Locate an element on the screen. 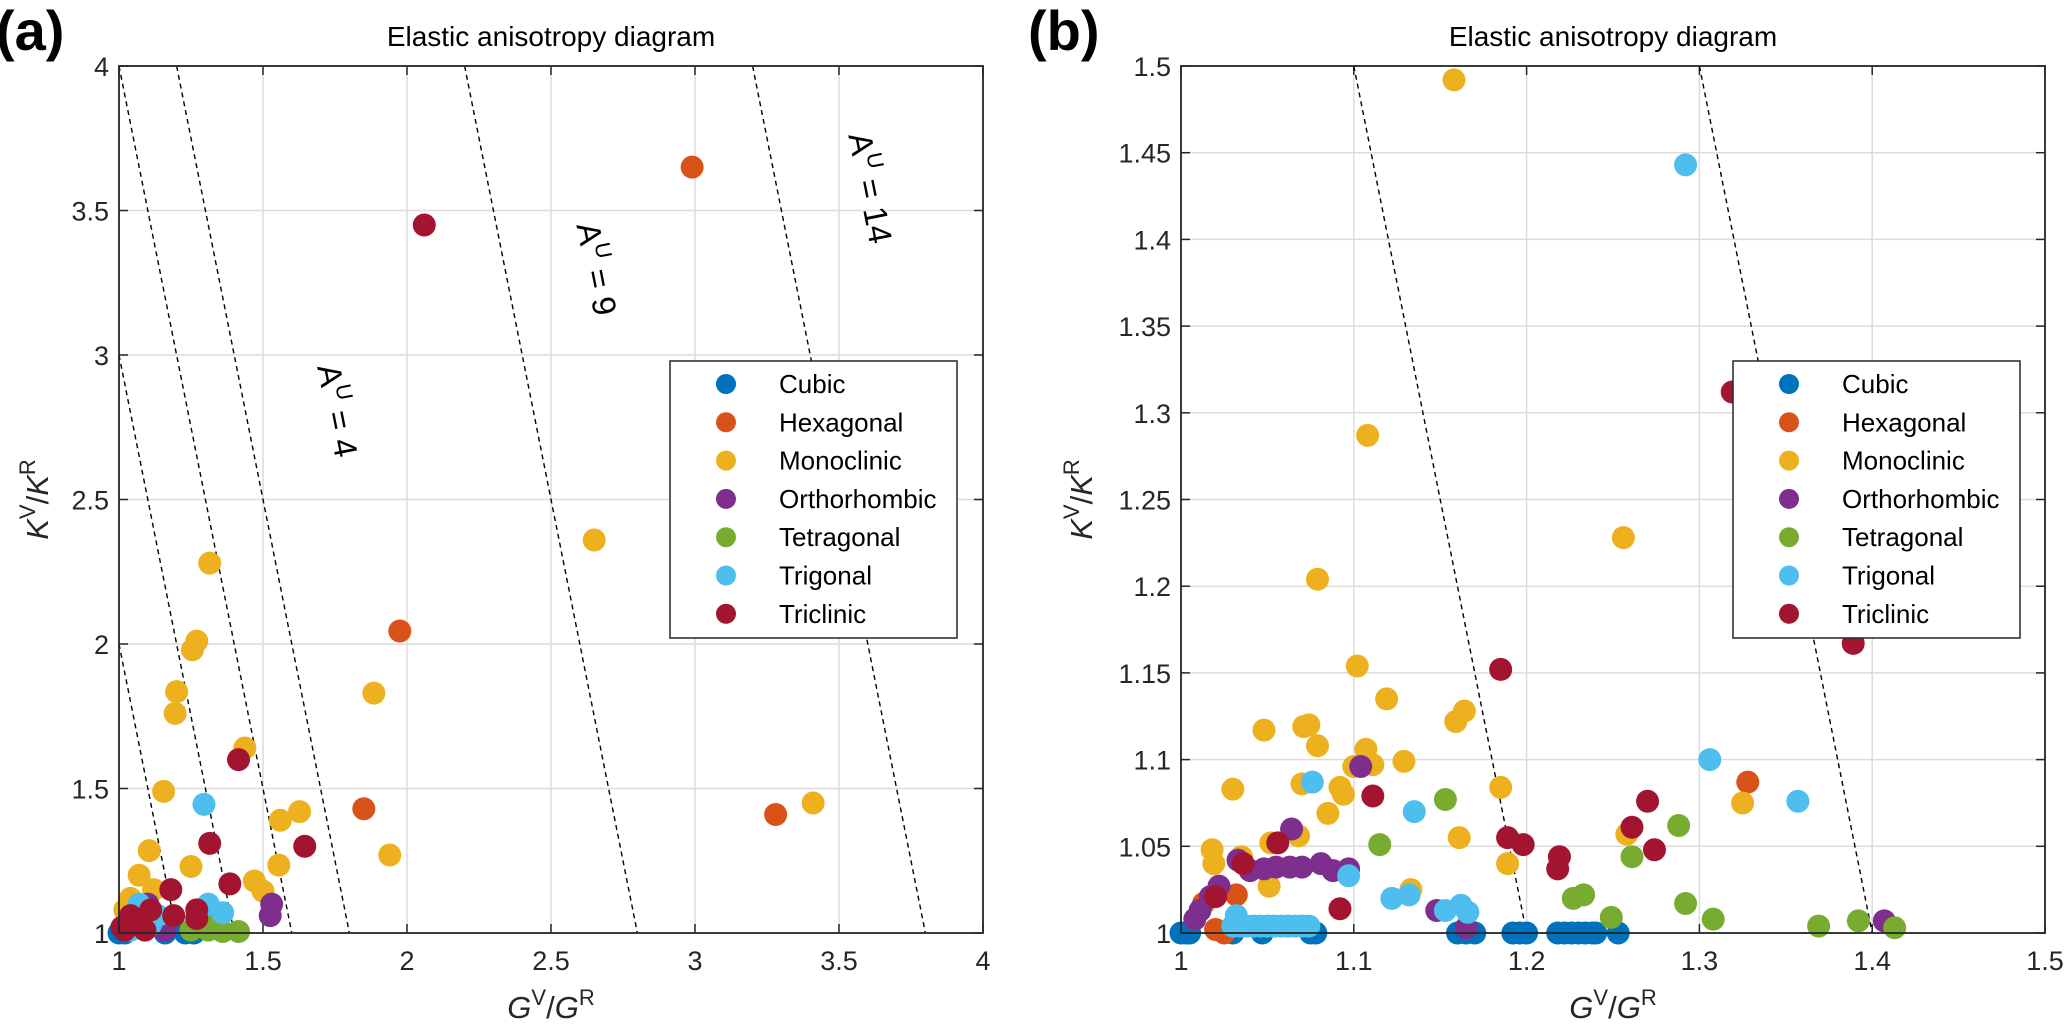 This screenshot has height=1029, width=2067. y-axis-label: KV/KR is located at coordinates (1079, 499).